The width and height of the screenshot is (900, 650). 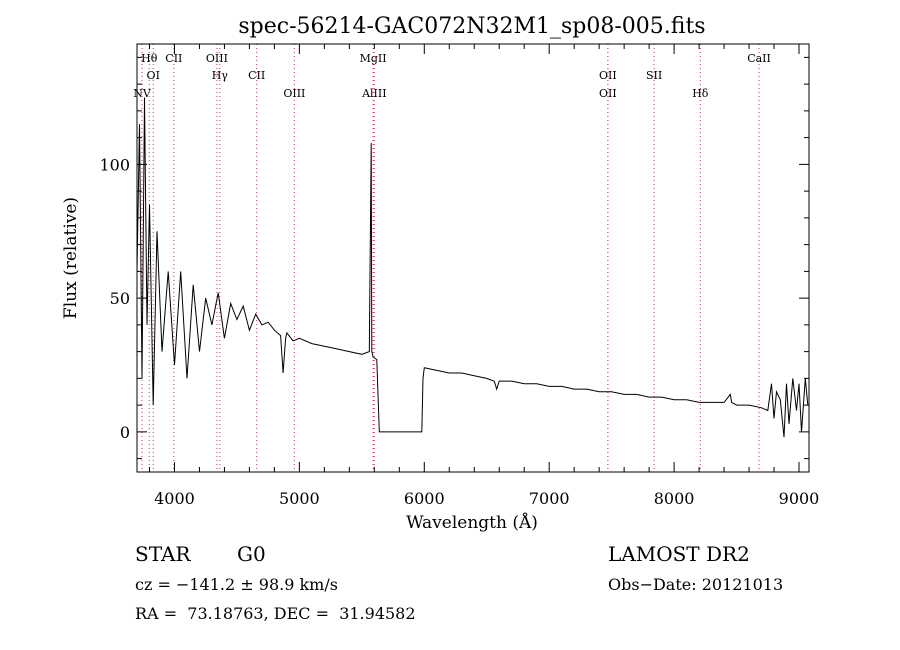 I want to click on x-tick-label: 9000, so click(x=799, y=498).